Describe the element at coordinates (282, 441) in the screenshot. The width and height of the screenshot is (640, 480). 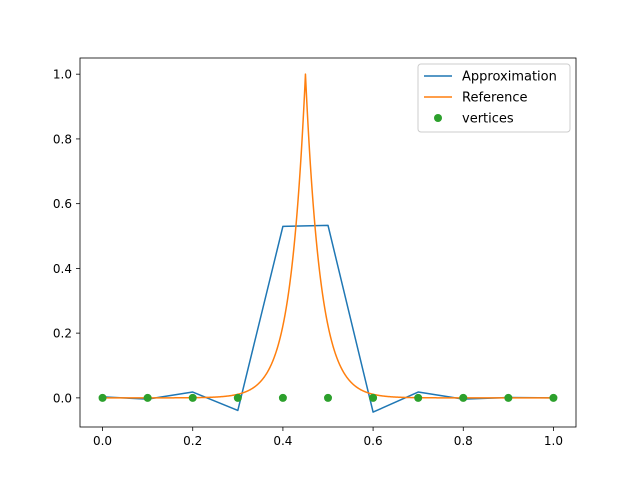
I see `x-tick-label: 0.4` at that location.